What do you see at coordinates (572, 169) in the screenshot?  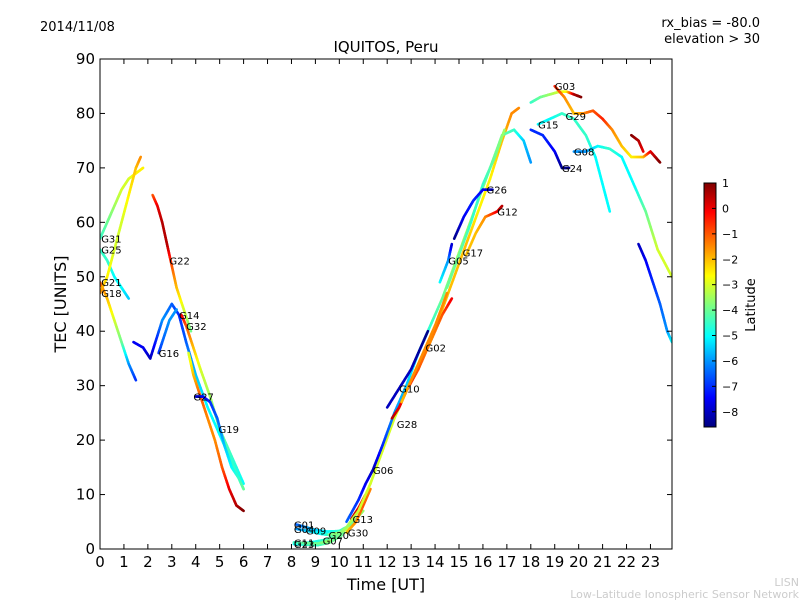 I see `series-label-g24: G24` at bounding box center [572, 169].